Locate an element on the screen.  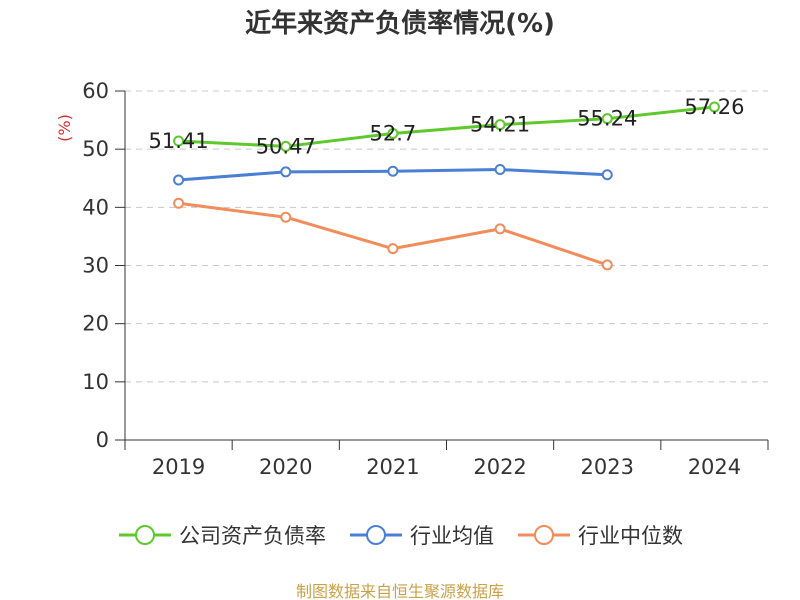
x-tick-label: 2021 is located at coordinates (392, 467).